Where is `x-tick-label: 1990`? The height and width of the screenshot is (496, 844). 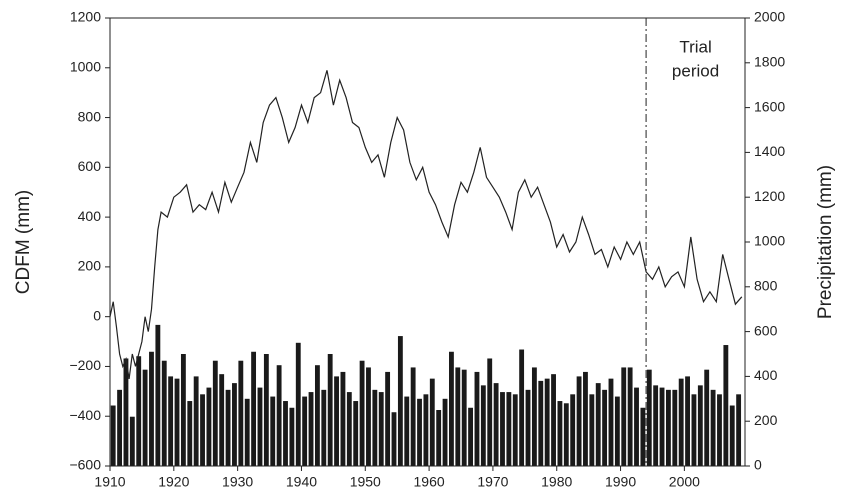 x-tick-label: 1990 is located at coordinates (620, 482).